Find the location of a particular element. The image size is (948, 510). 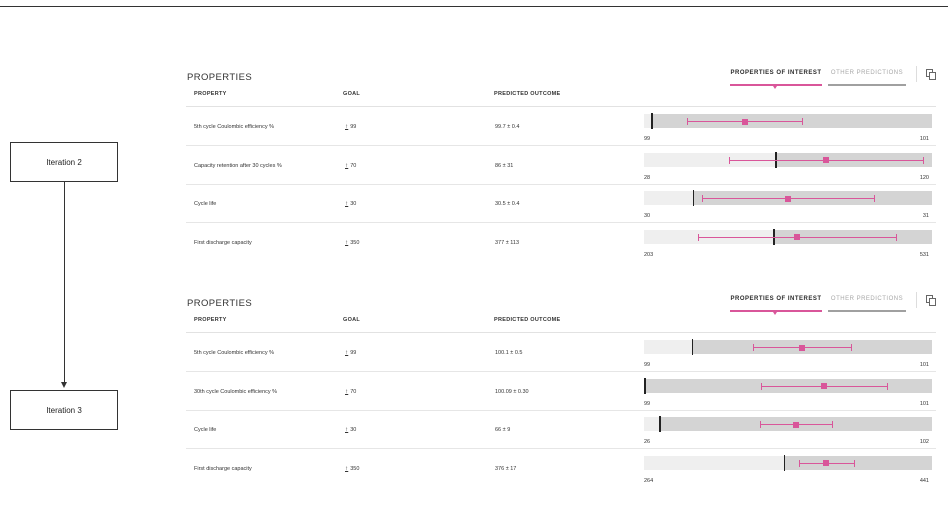

predicted-outcome: 66 ± 9 is located at coordinates (503, 430).